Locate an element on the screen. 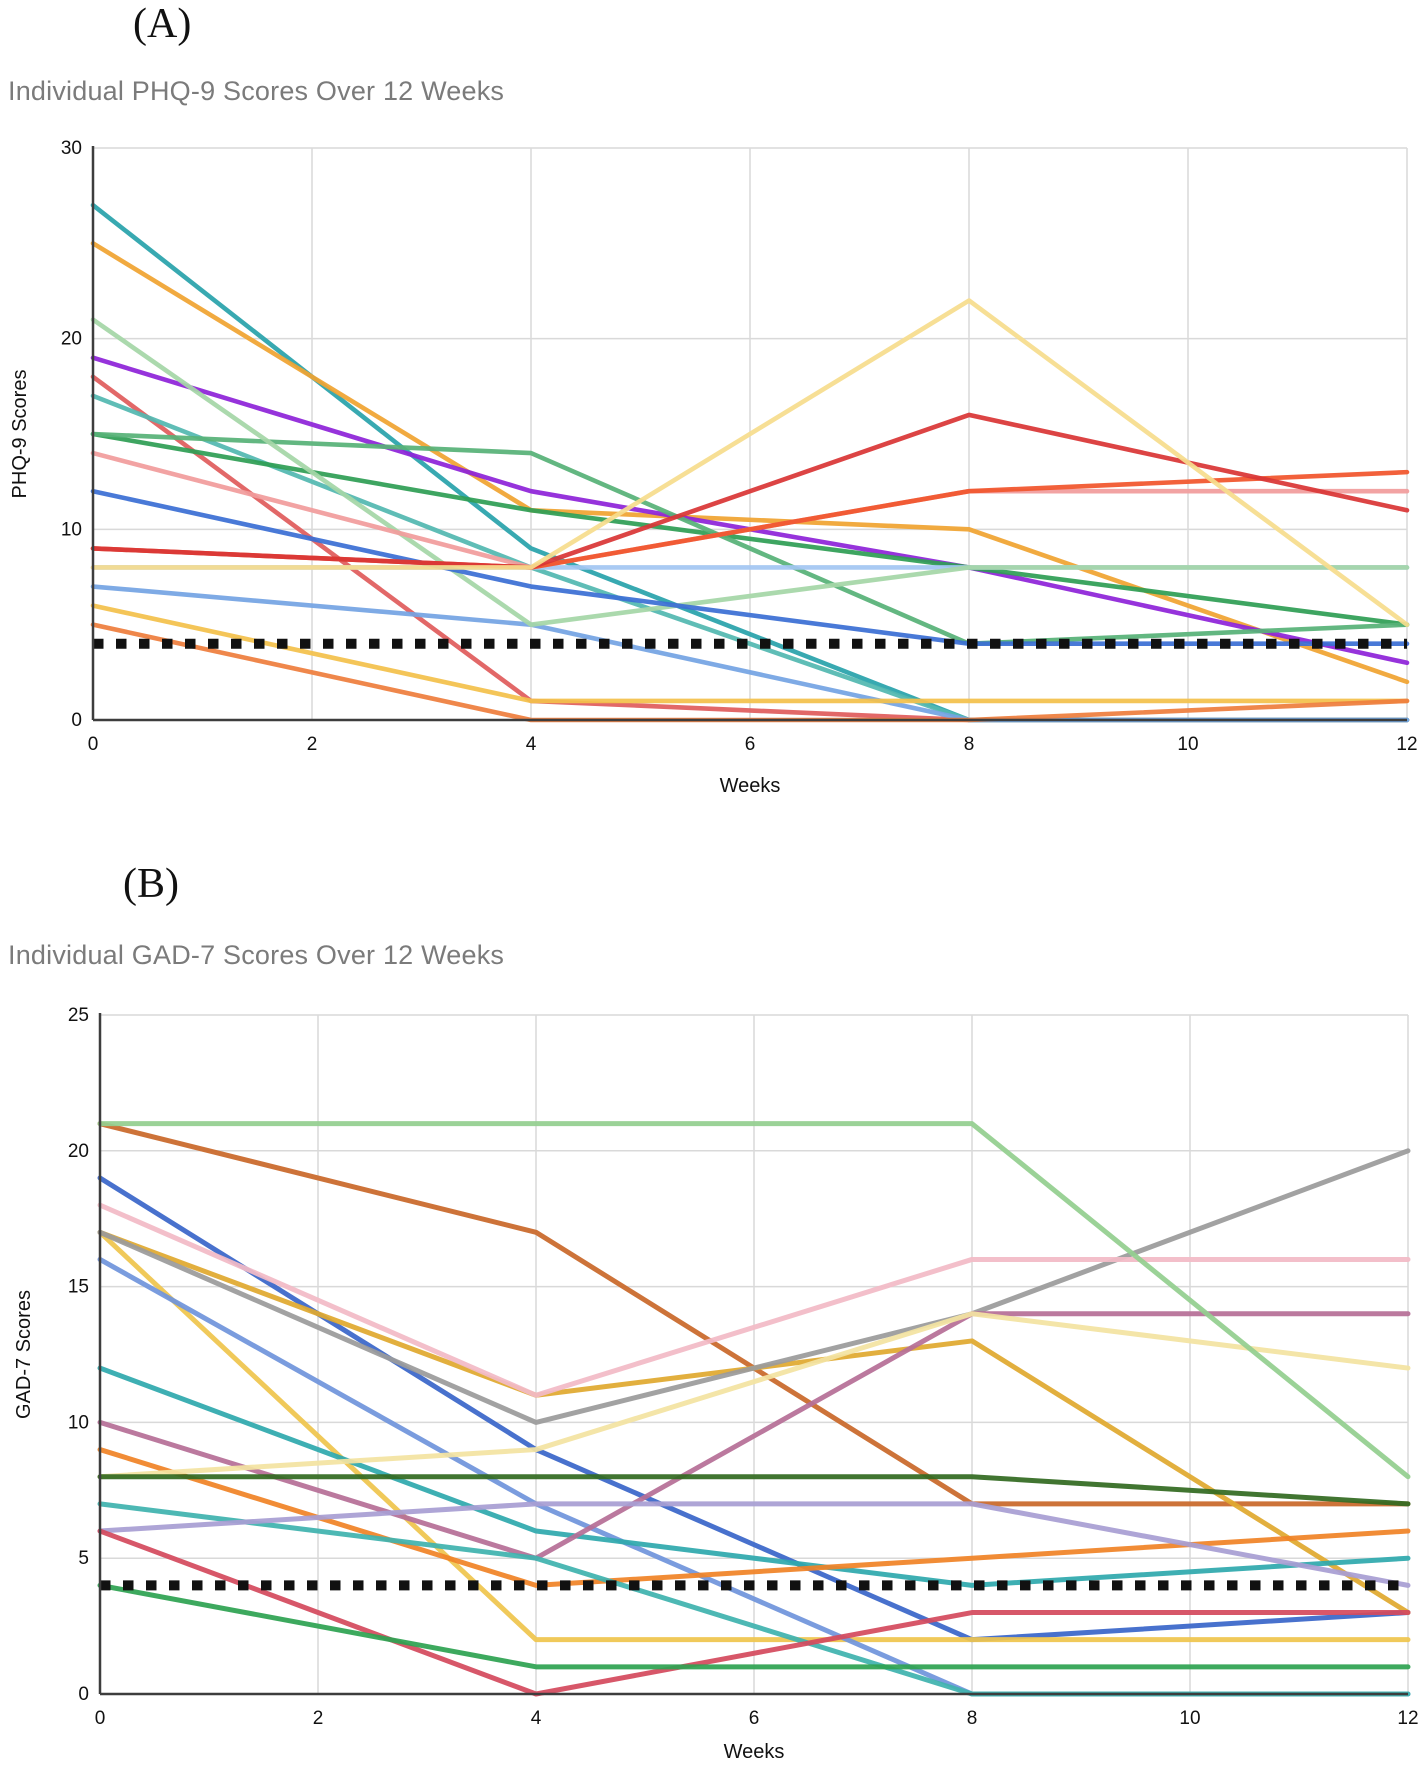 This screenshot has width=1420, height=1772. y-tick-label: 25 is located at coordinates (78, 1015).